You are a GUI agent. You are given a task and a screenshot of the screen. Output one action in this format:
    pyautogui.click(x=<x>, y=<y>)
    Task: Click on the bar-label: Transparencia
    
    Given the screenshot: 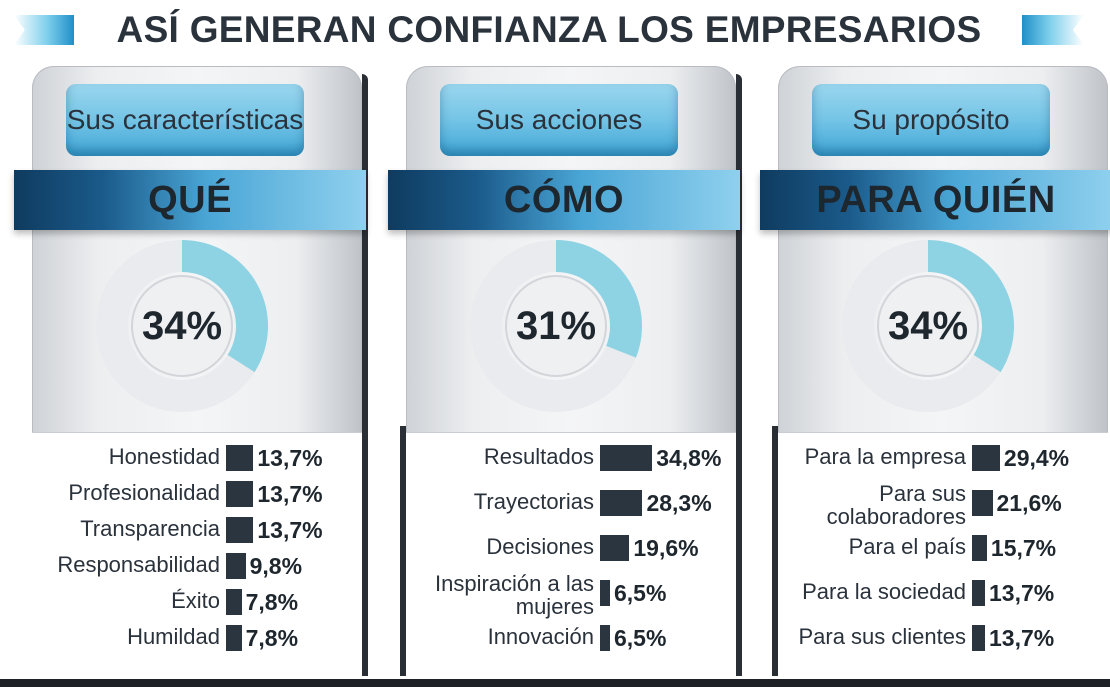 What is the action you would take?
    pyautogui.click(x=150, y=528)
    